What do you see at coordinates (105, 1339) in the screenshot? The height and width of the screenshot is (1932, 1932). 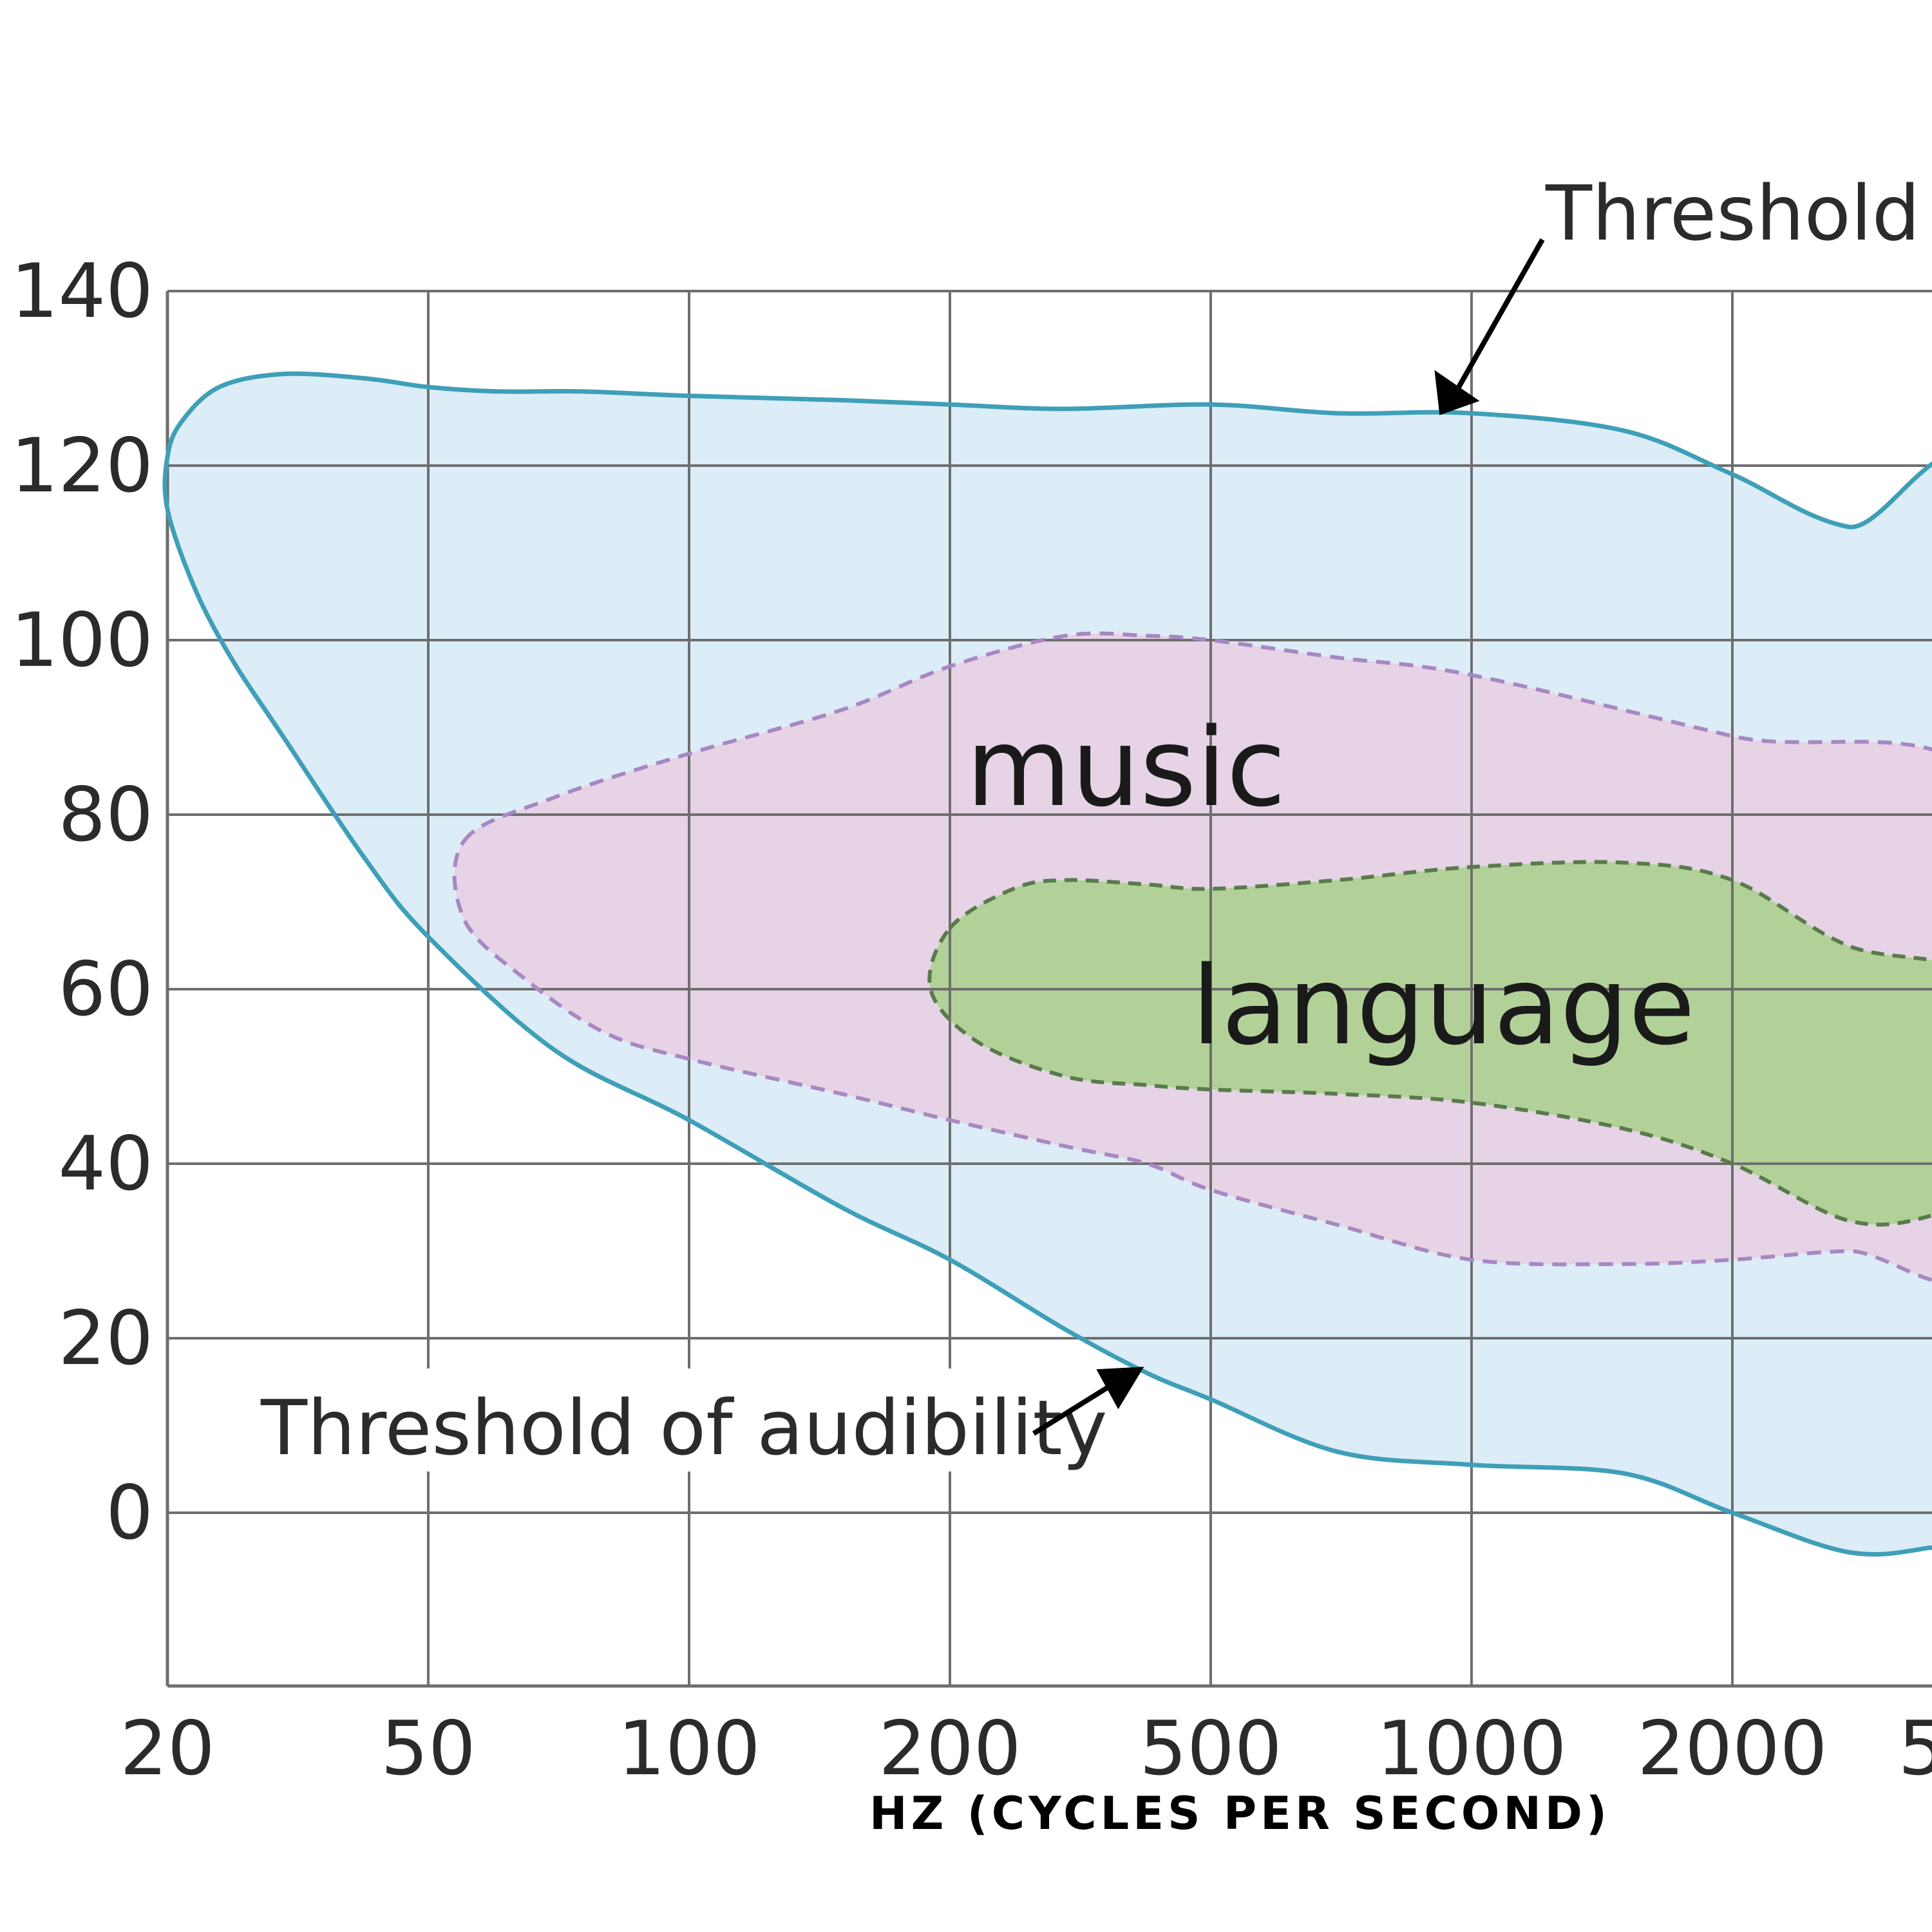 I see `y-tick-label-20: 20` at bounding box center [105, 1339].